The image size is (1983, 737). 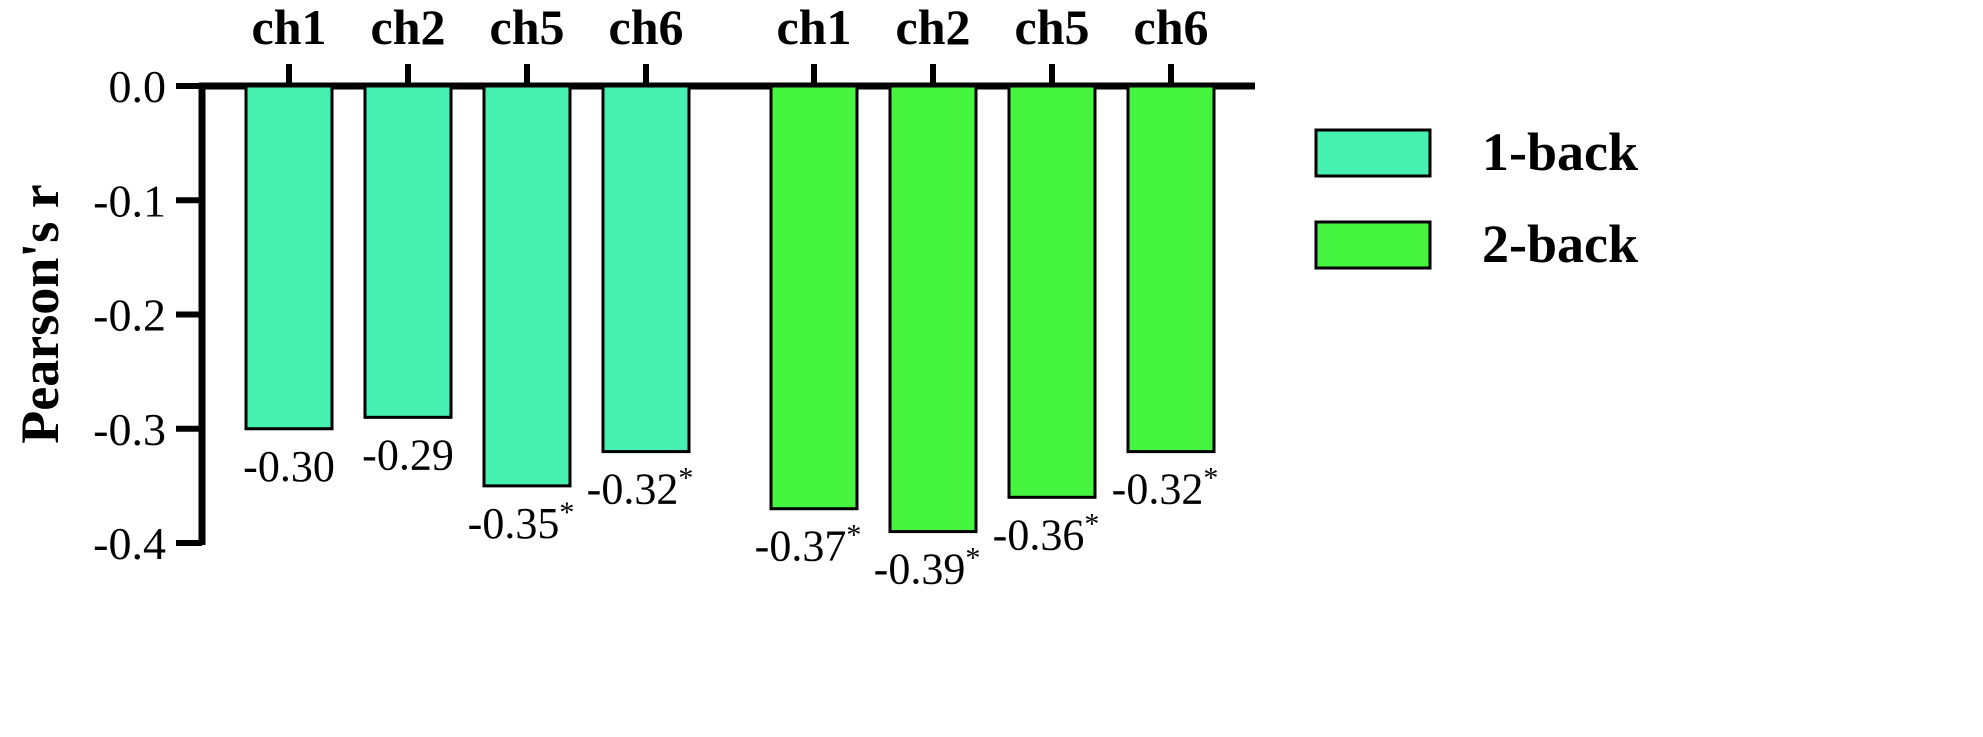 What do you see at coordinates (138, 86) in the screenshot?
I see `y-tick-label: 0.0` at bounding box center [138, 86].